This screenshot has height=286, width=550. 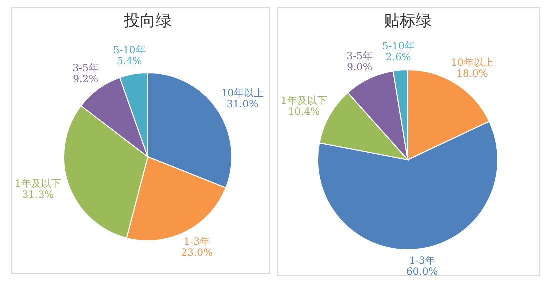 What do you see at coordinates (472, 74) in the screenshot?
I see `data-label: 18.0%` at bounding box center [472, 74].